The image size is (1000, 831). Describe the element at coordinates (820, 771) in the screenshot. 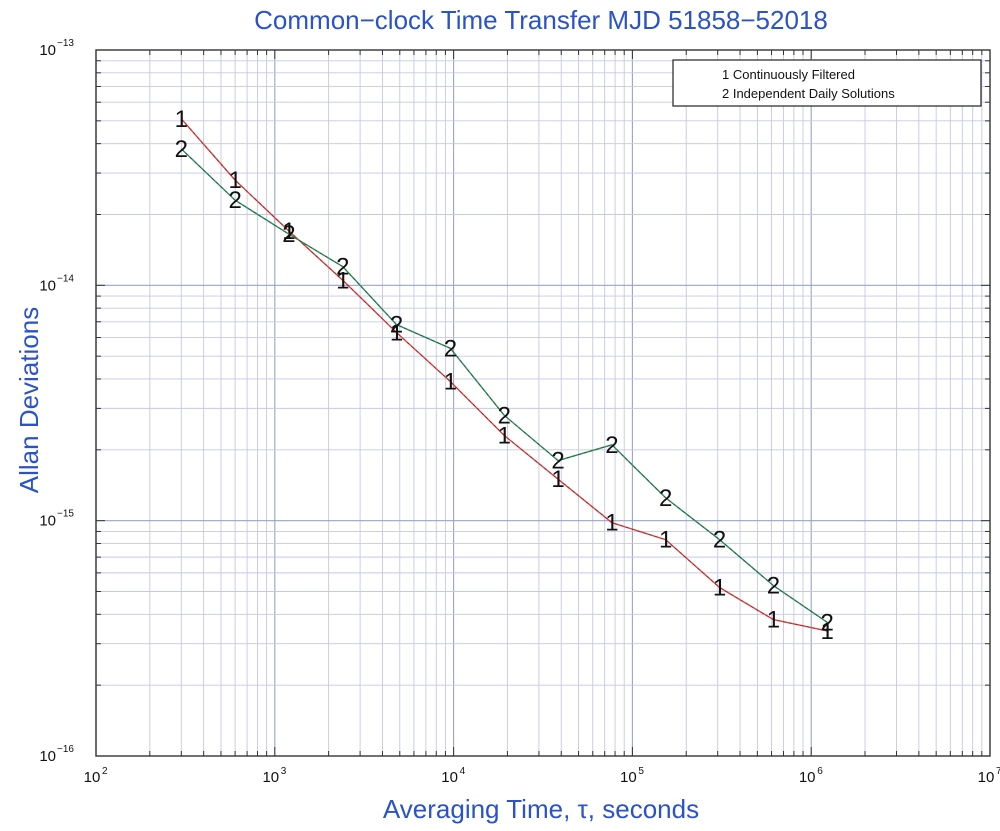

I see `x-tick-label-exponent: 6` at that location.